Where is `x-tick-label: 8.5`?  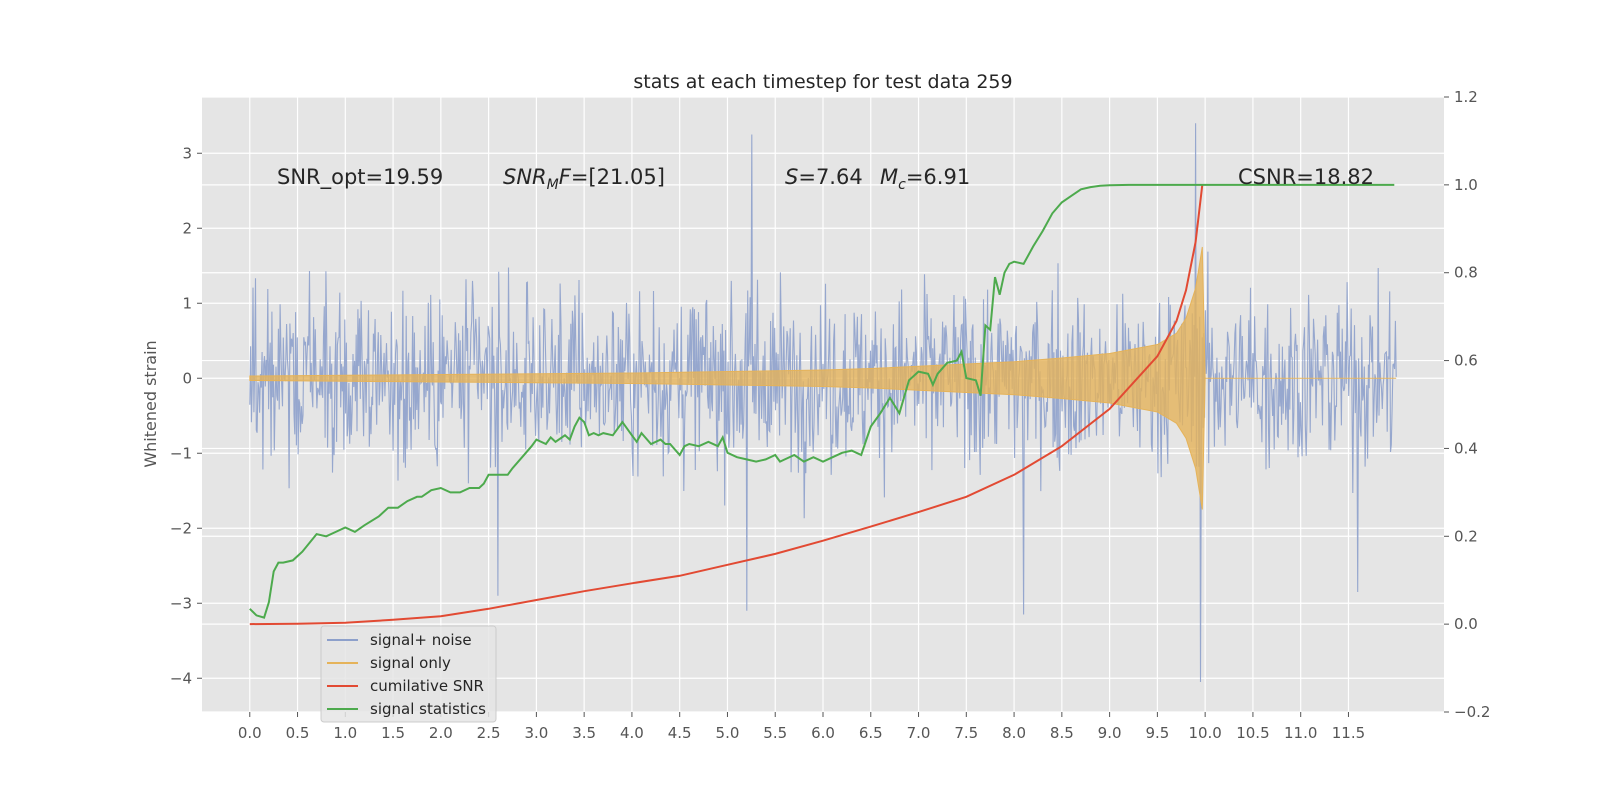
x-tick-label: 8.5 is located at coordinates (1062, 733).